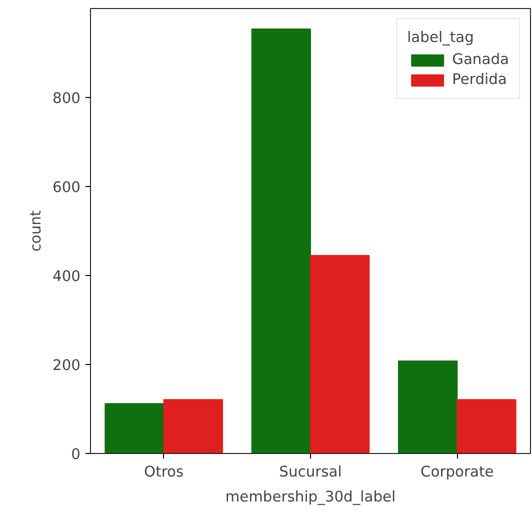 This screenshot has width=532, height=513. I want to click on legend-title: label_tag, so click(441, 37).